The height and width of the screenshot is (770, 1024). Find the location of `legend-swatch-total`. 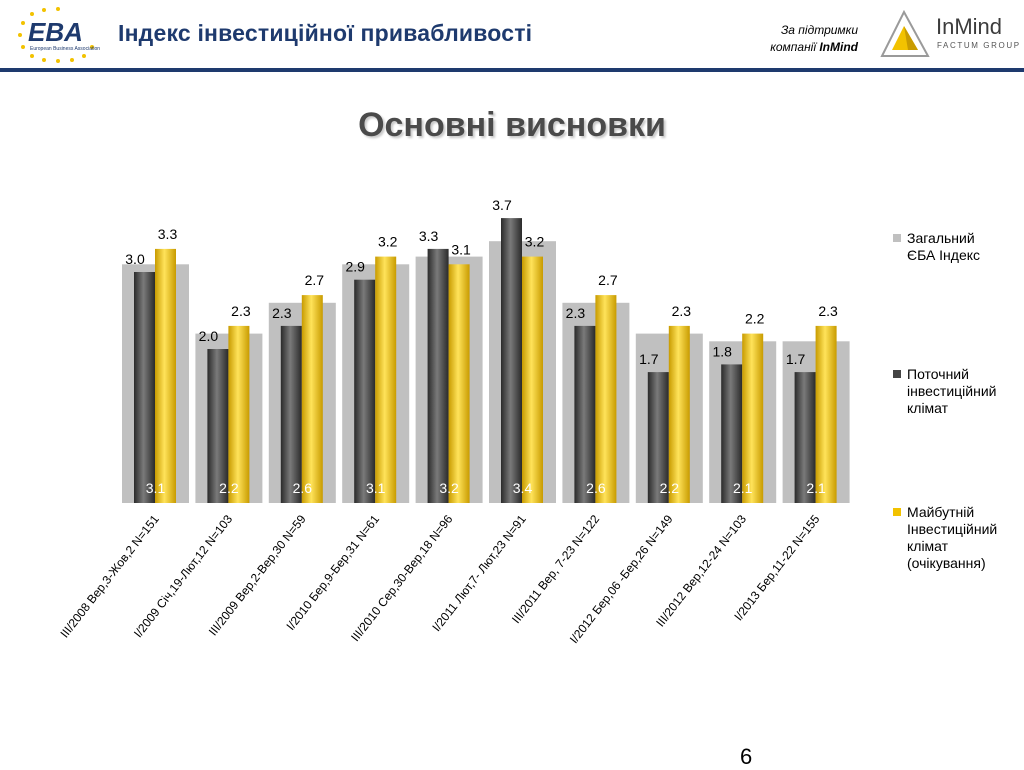

legend-swatch-total is located at coordinates (897, 238).